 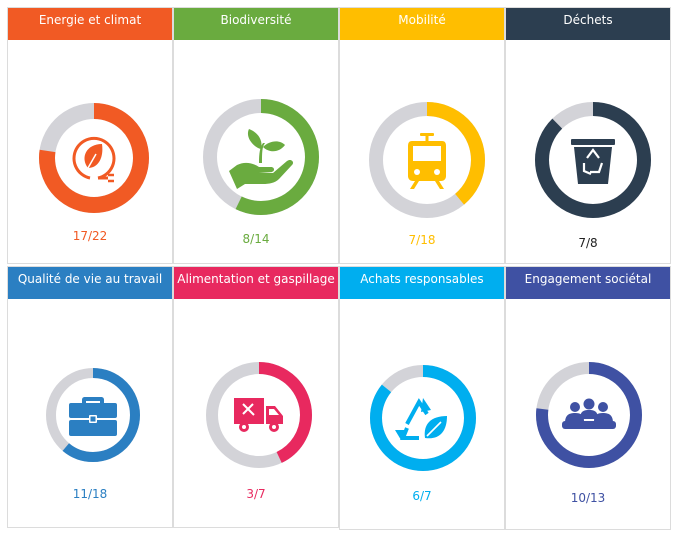 I want to click on card-header: Alimentation et gaspillage, so click(x=256, y=283).